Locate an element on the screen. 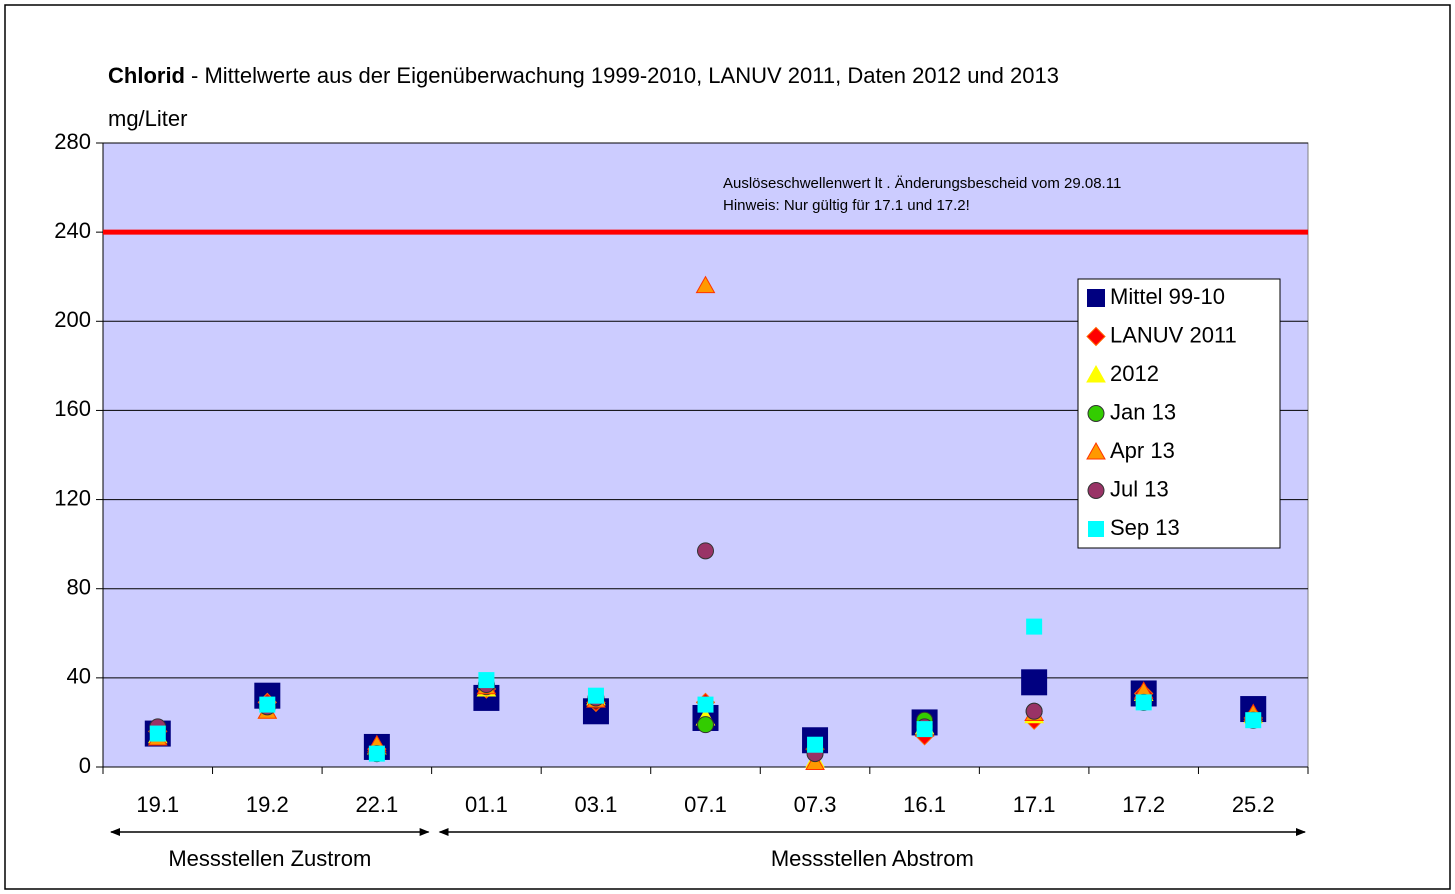 The width and height of the screenshot is (1455, 894). x-tick-label: 25.2 is located at coordinates (1253, 804).